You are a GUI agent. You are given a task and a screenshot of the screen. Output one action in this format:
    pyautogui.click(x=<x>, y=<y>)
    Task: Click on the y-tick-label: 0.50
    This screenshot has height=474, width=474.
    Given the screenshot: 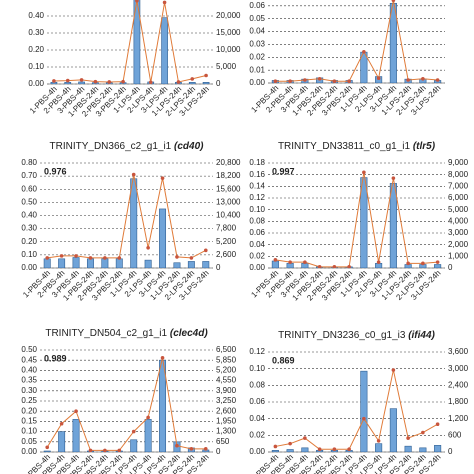 What is the action you would take?
    pyautogui.click(x=29, y=349)
    